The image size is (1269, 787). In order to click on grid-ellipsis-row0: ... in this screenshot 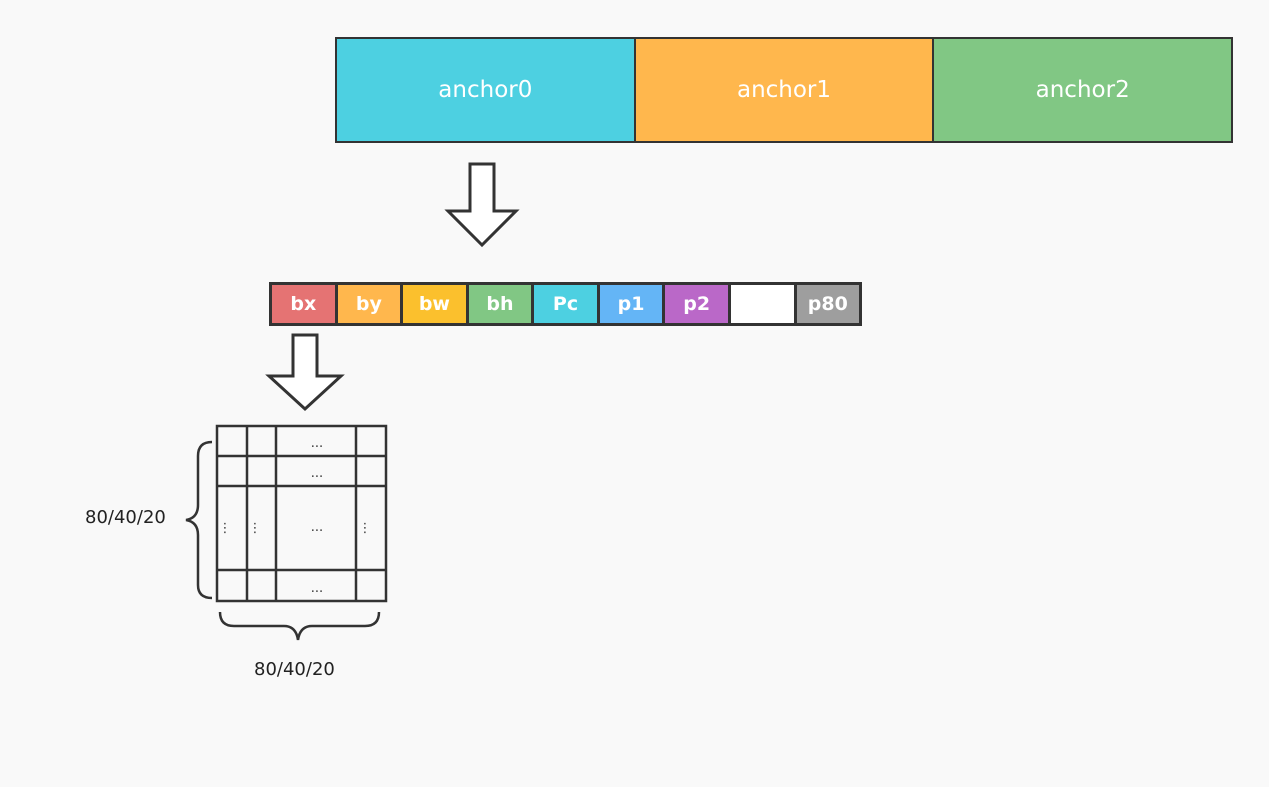, I will do `click(317, 443)`.